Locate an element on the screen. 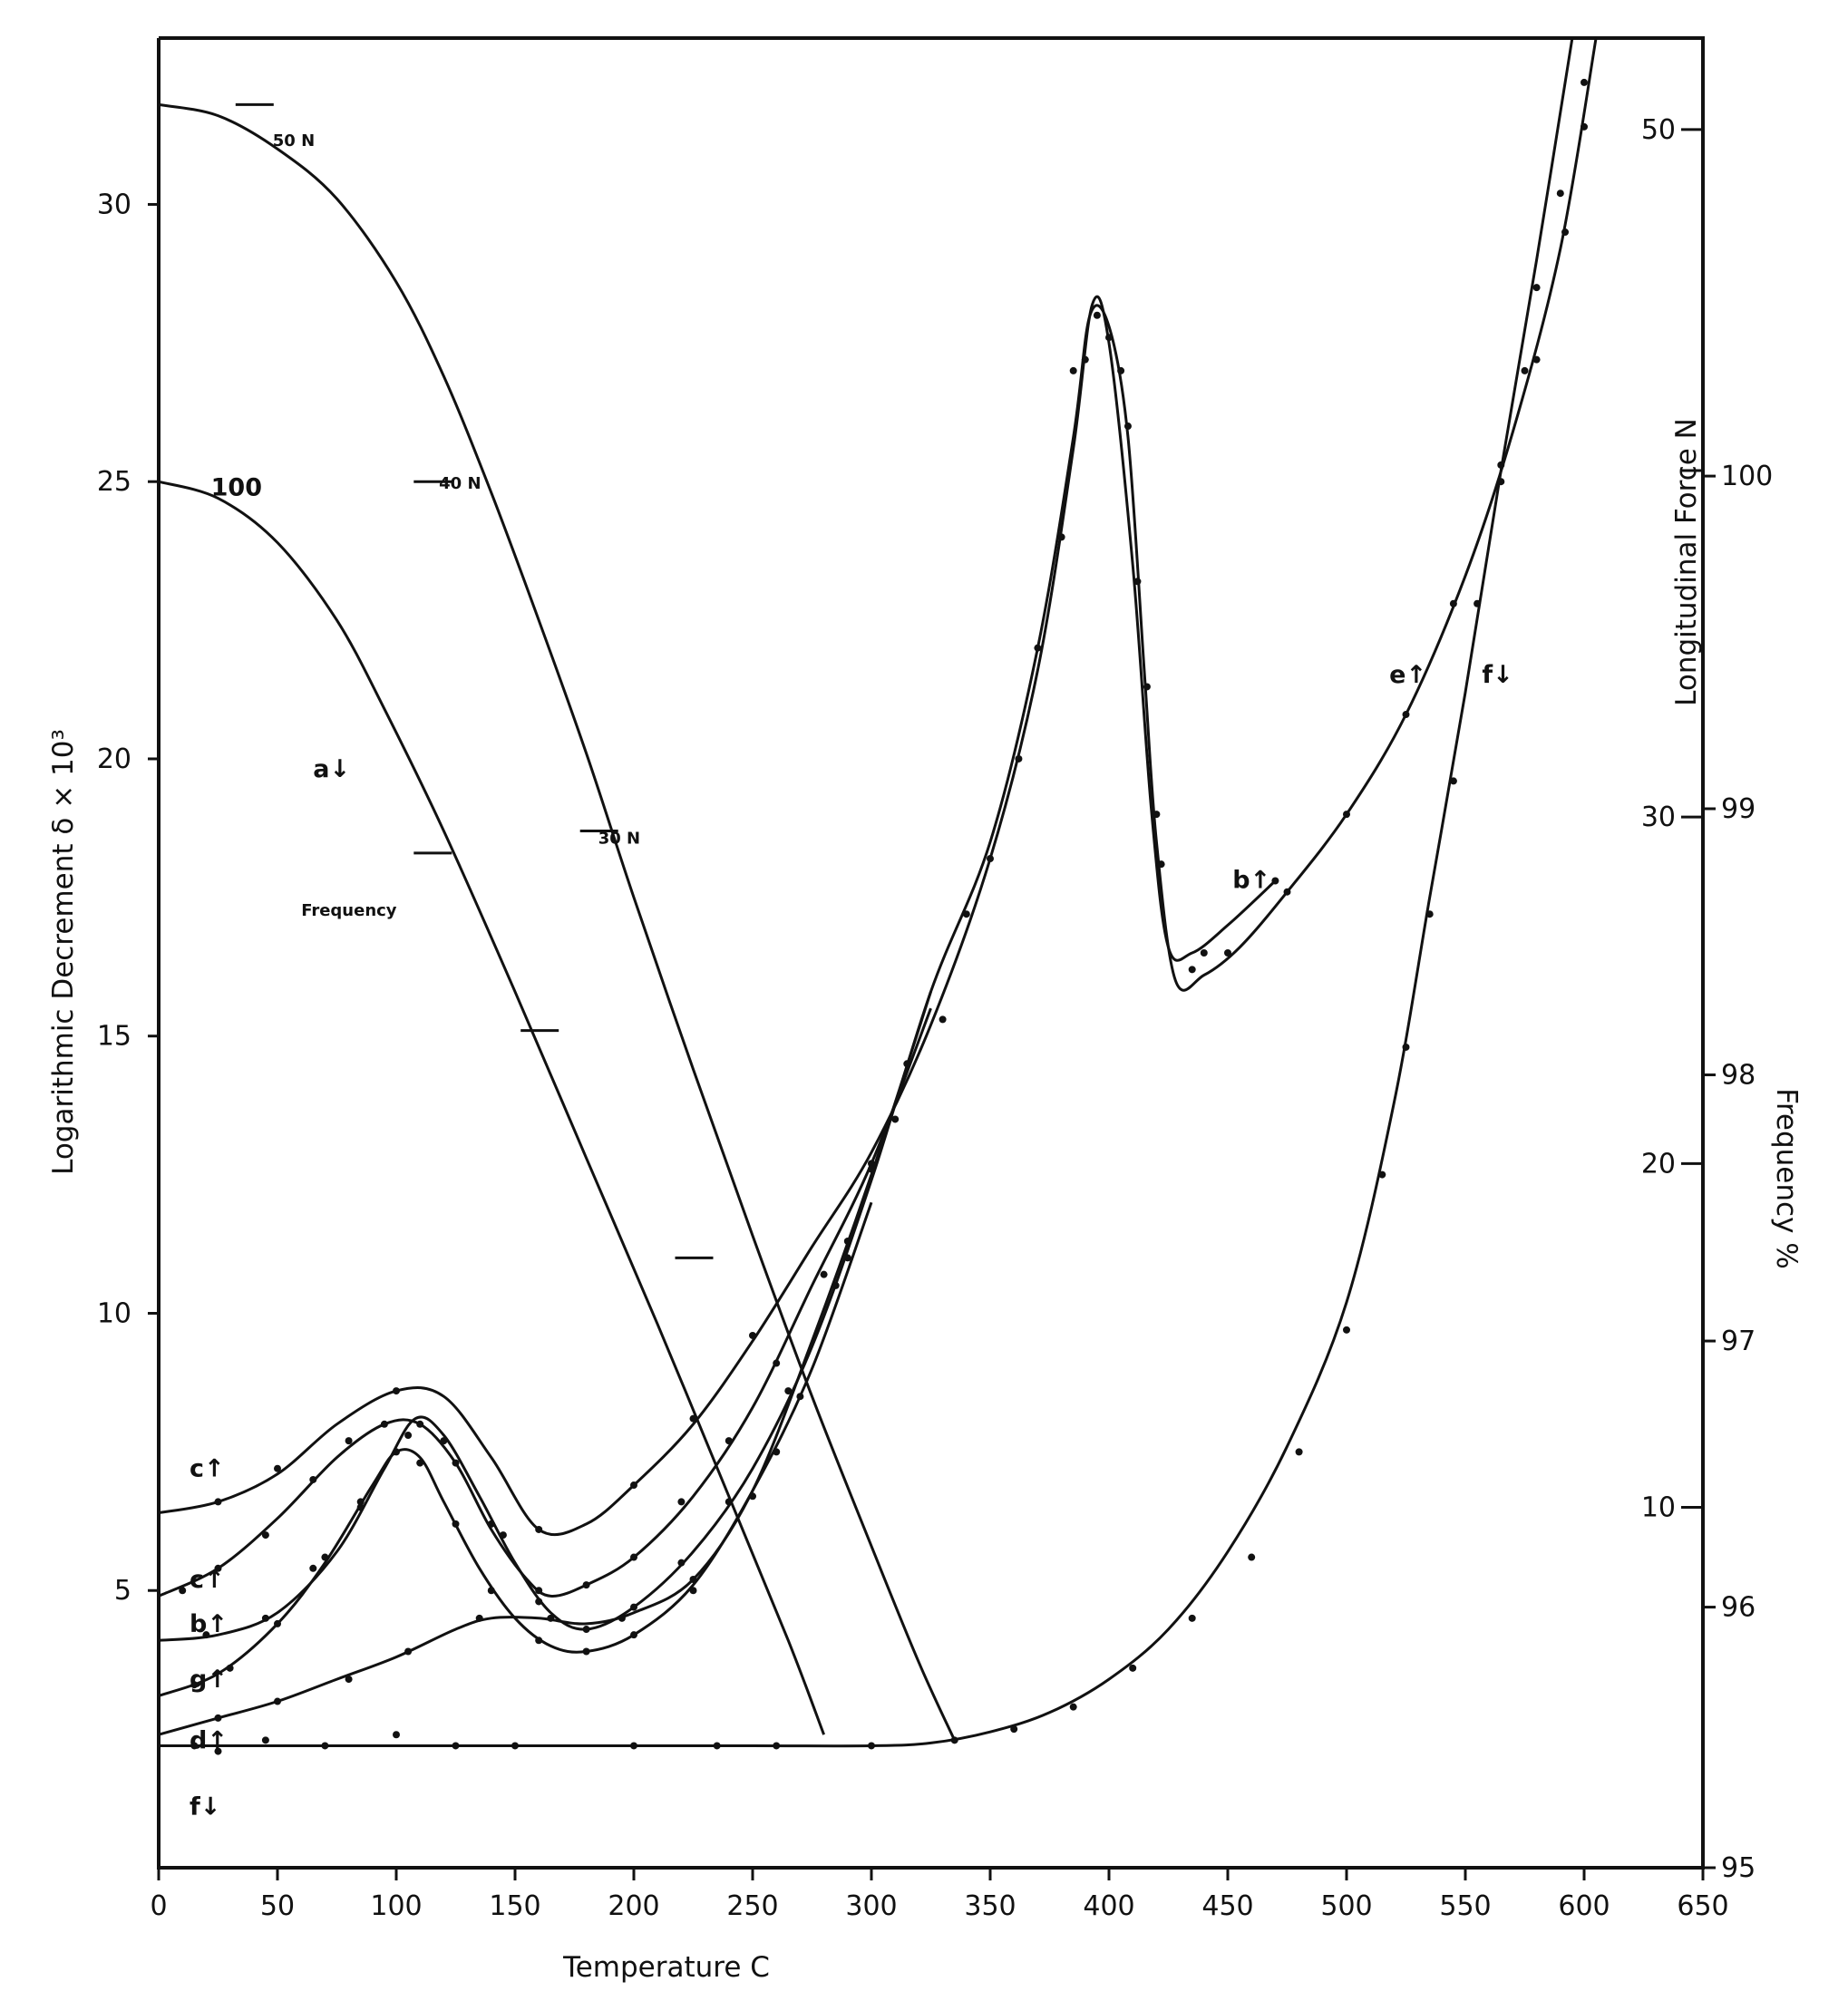 This screenshot has width=1848, height=2001. series-2-label: c↑ is located at coordinates (207, 1580).